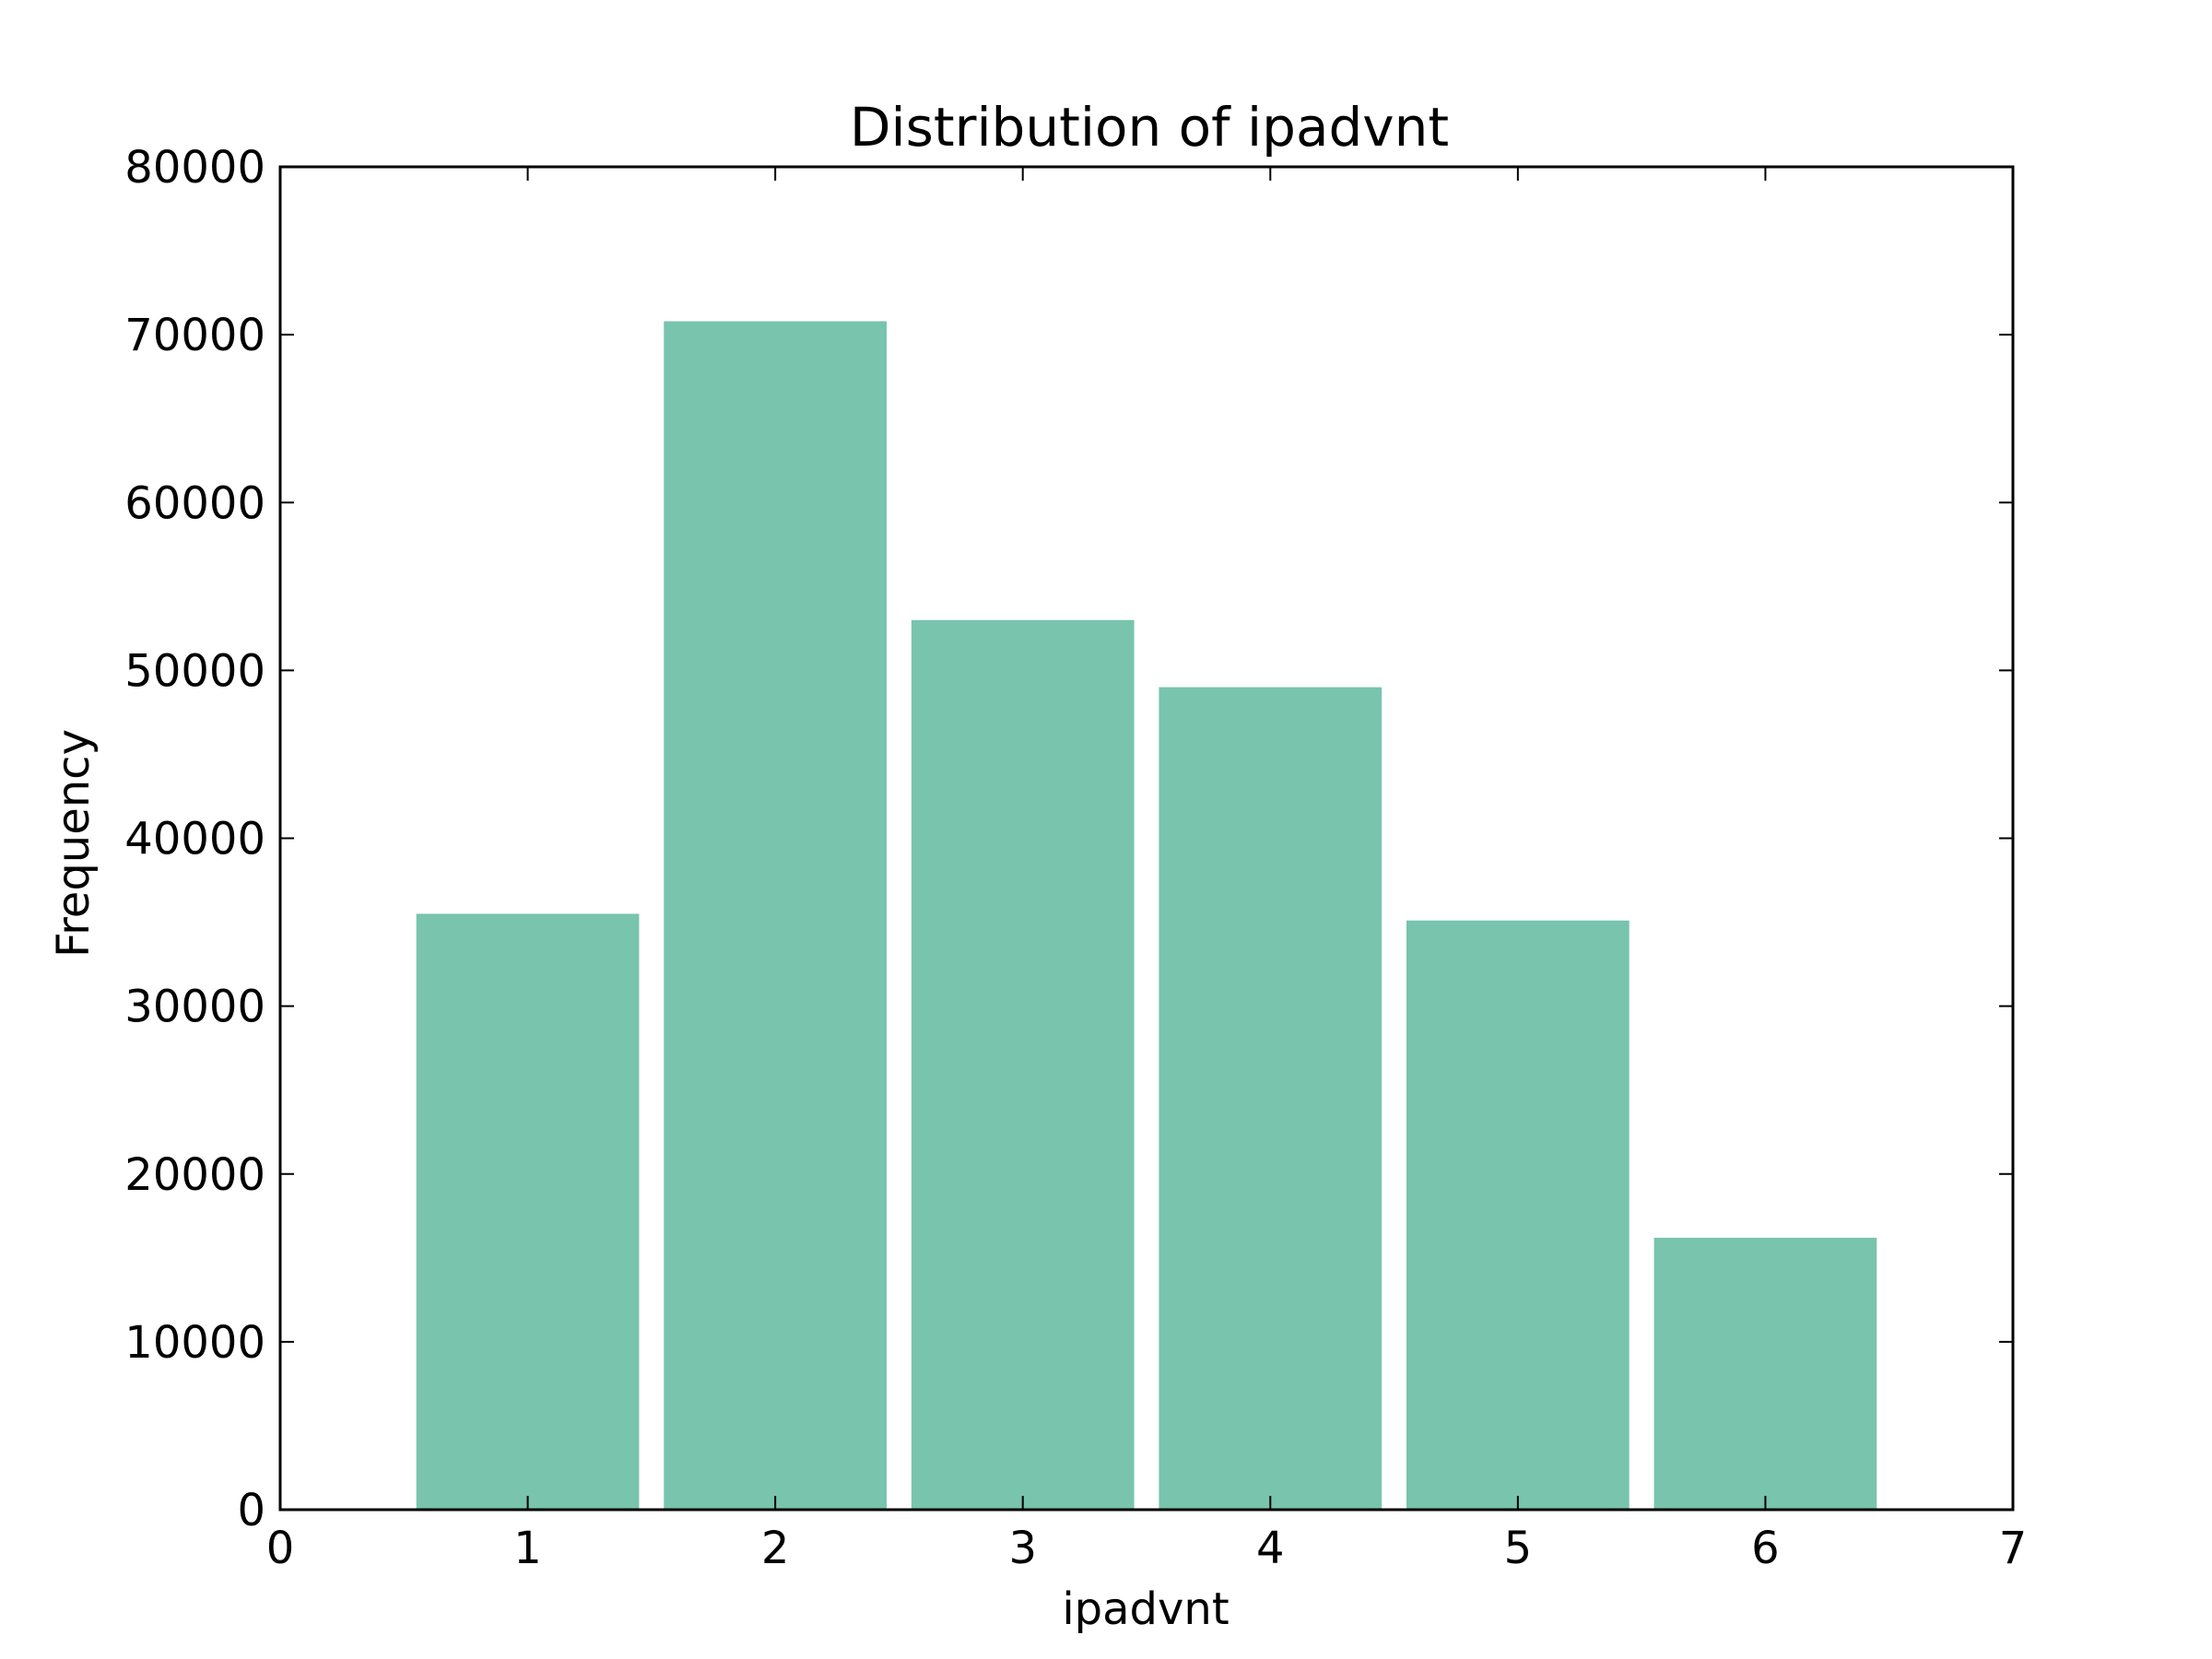 Image resolution: width=2212 pixels, height=1659 pixels. Describe the element at coordinates (194, 1007) in the screenshot. I see `y-tick-label-30000: 30000` at that location.